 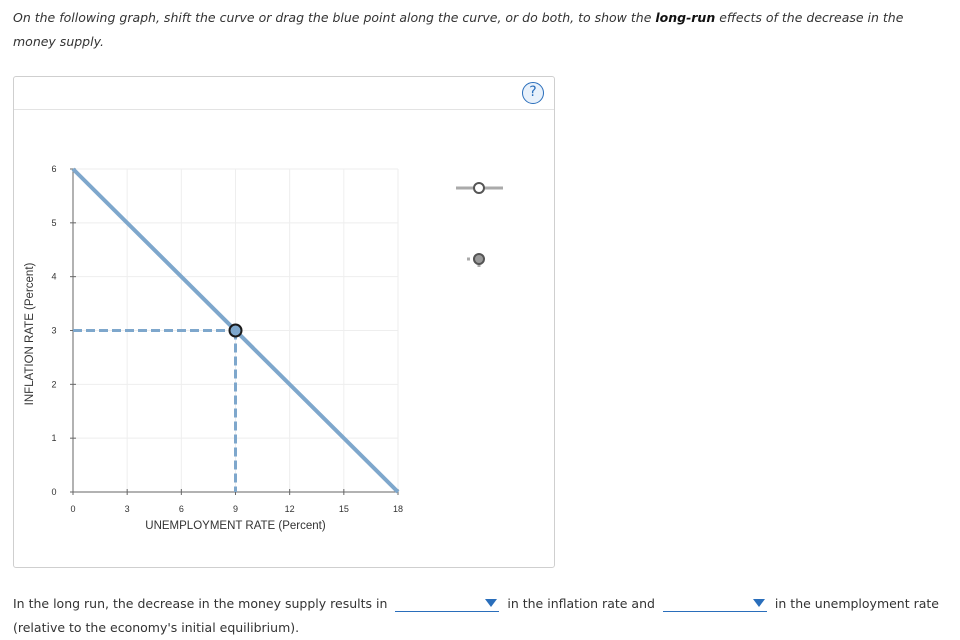 I want to click on help-button: ?, so click(x=533, y=93).